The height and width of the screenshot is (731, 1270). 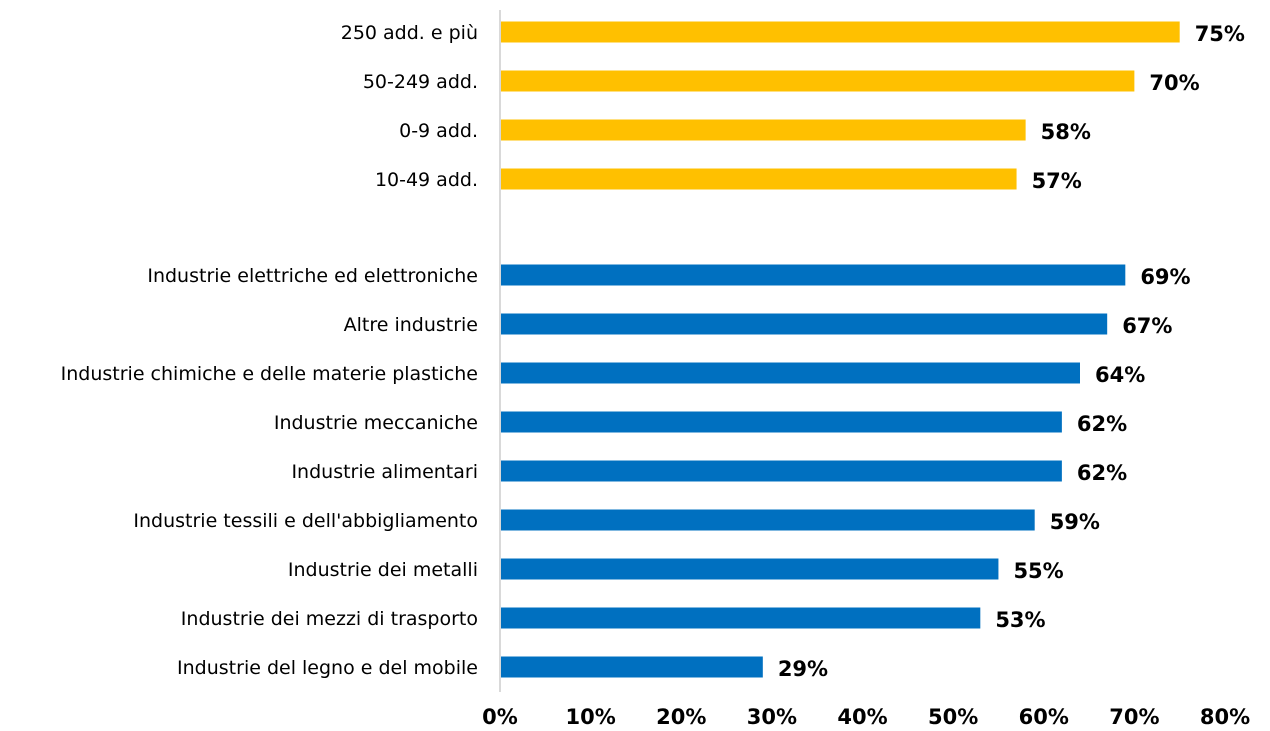 I want to click on category-label-altre-industrie: Altre industrie, so click(x=411, y=325).